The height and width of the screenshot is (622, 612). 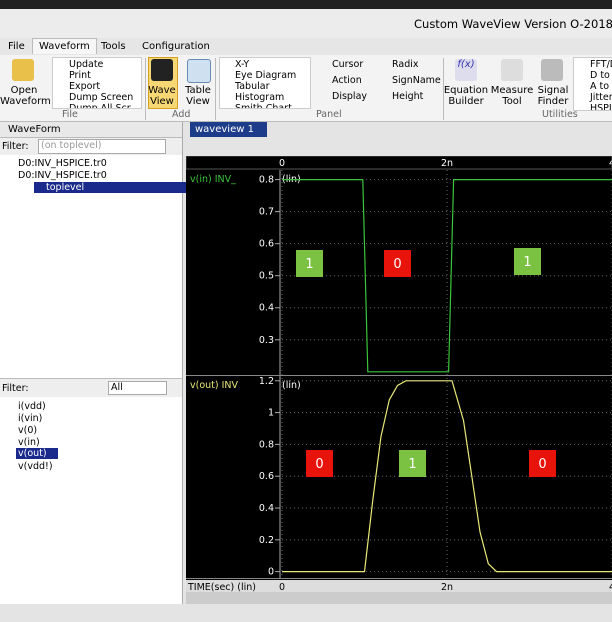 I want to click on menu-item: Tools, so click(x=113, y=46).